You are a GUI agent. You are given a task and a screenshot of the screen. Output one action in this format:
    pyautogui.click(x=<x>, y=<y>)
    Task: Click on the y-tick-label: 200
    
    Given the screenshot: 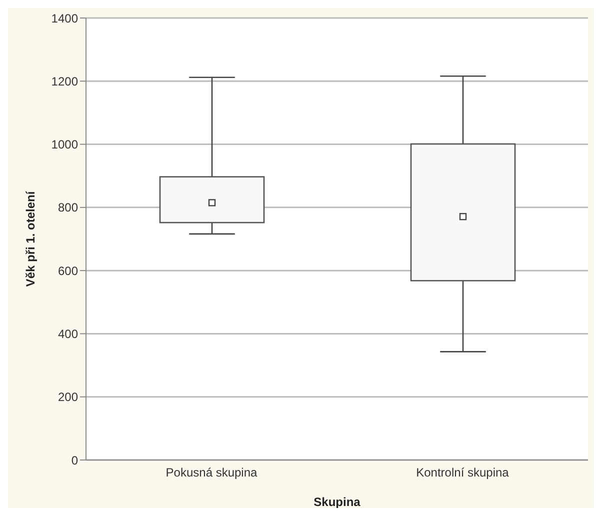 What is the action you would take?
    pyautogui.click(x=68, y=397)
    